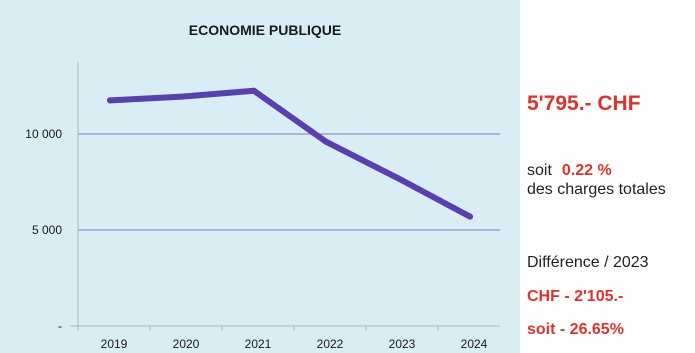 The width and height of the screenshot is (695, 353). I want to click on y-tick-labels: - 5 000 10 000, so click(43, 230).